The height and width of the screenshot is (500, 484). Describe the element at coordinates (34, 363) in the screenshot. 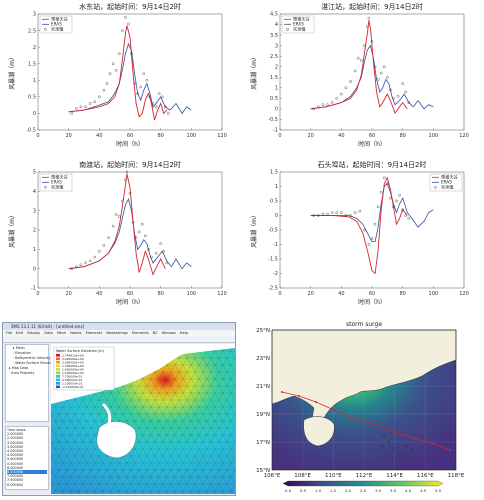

I see `tree-item: · Water Surface Elevation` at that location.